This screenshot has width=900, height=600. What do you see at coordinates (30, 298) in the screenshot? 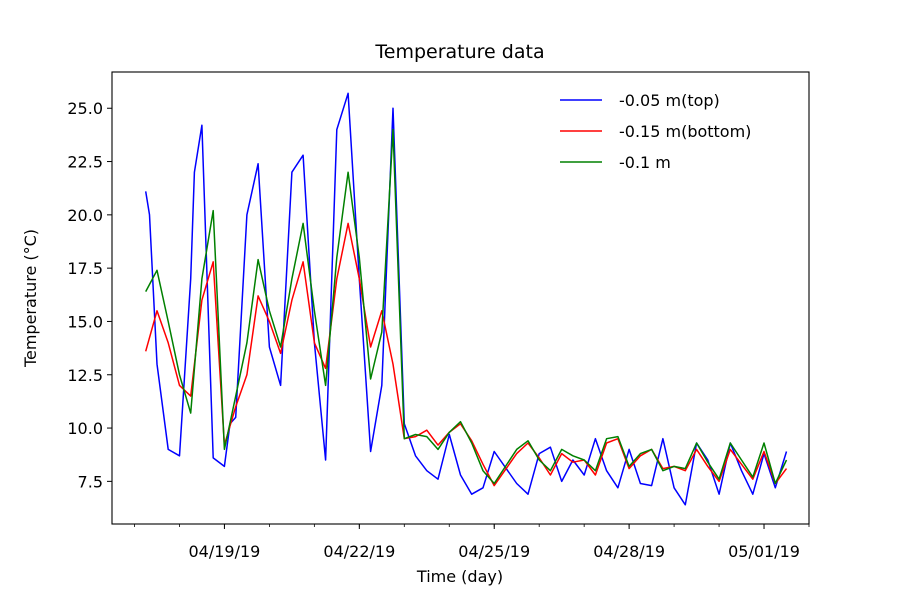
I see `y-axis-label: Temperature (°C)` at bounding box center [30, 298].